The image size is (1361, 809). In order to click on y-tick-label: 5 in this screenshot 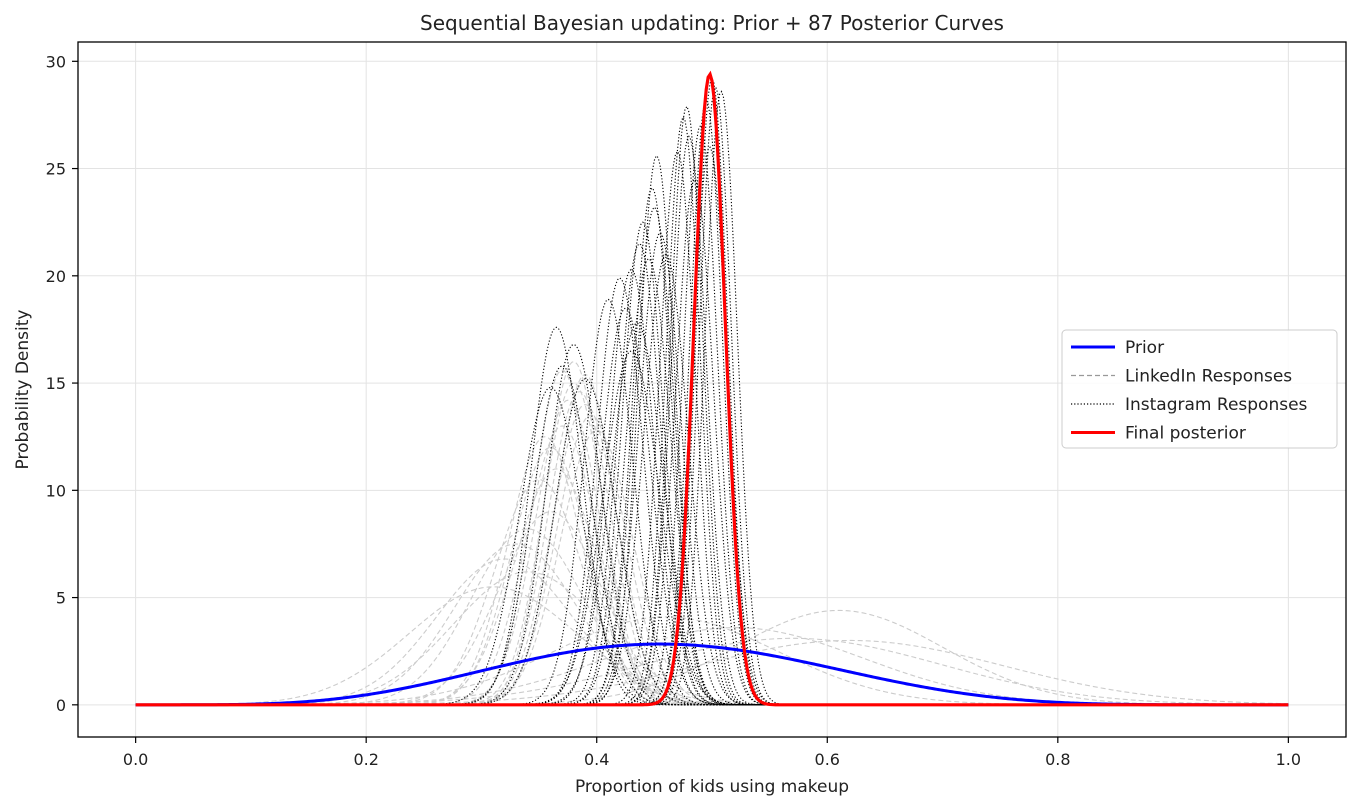, I will do `click(61, 598)`.